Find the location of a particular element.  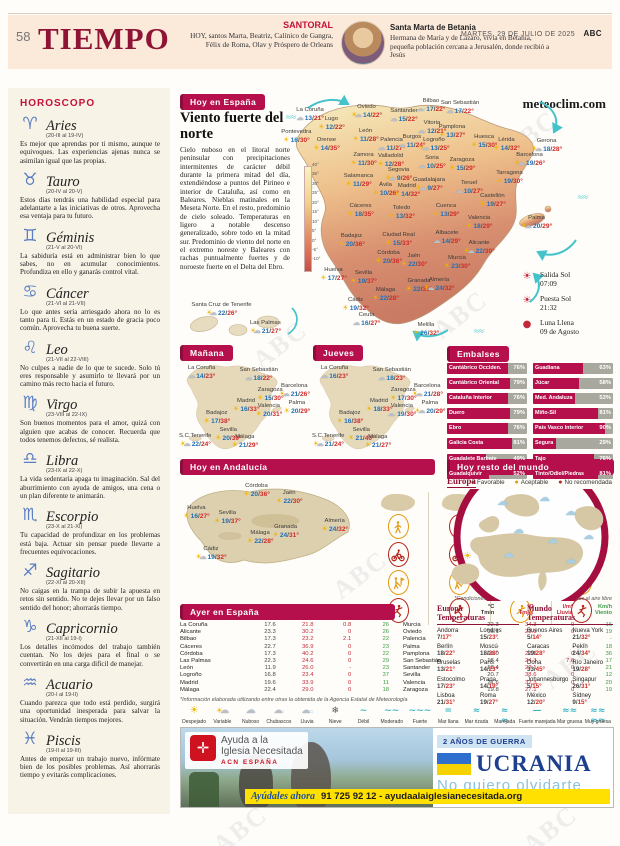

zodiac-icon: ♊ is located at coordinates (30, 235).